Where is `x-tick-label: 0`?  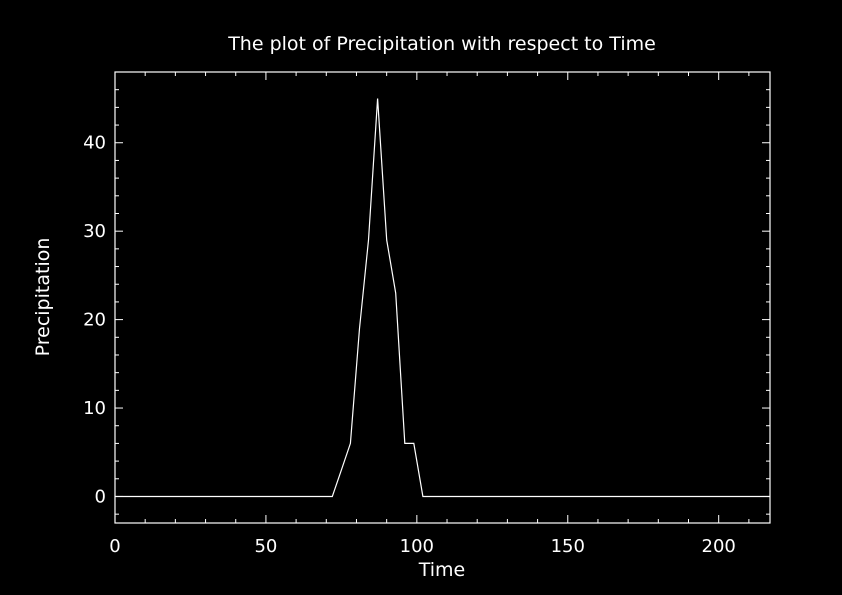
x-tick-label: 0 is located at coordinates (114, 546).